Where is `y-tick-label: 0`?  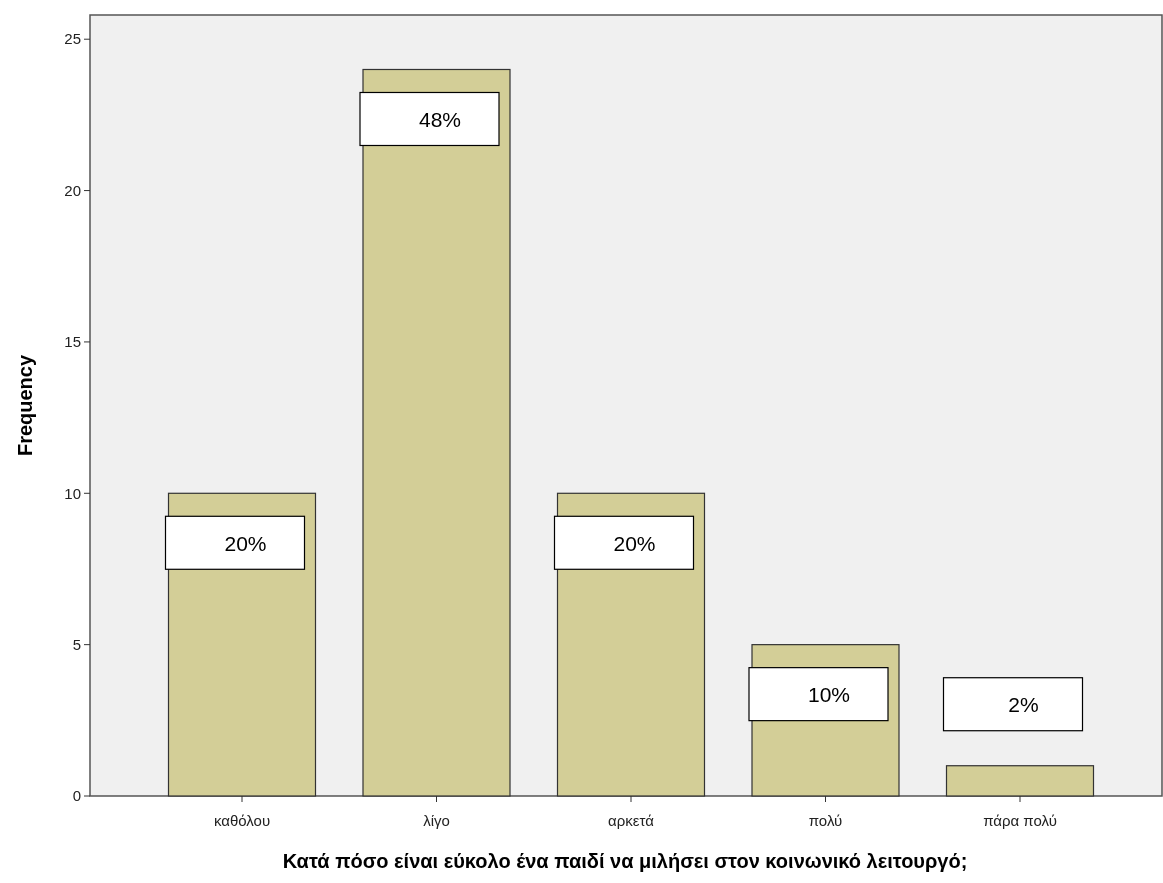 y-tick-label: 0 is located at coordinates (76, 796).